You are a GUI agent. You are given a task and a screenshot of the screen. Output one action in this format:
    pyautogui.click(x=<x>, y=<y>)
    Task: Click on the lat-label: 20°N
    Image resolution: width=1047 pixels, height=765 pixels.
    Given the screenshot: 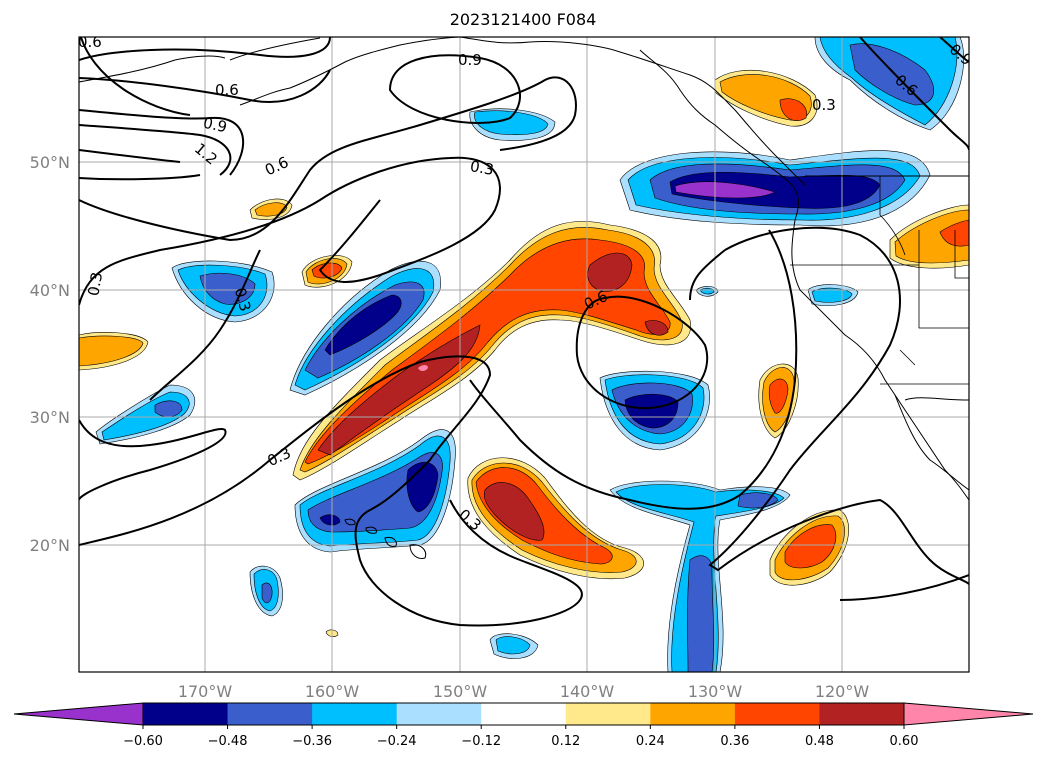 What is the action you would take?
    pyautogui.click(x=50, y=545)
    